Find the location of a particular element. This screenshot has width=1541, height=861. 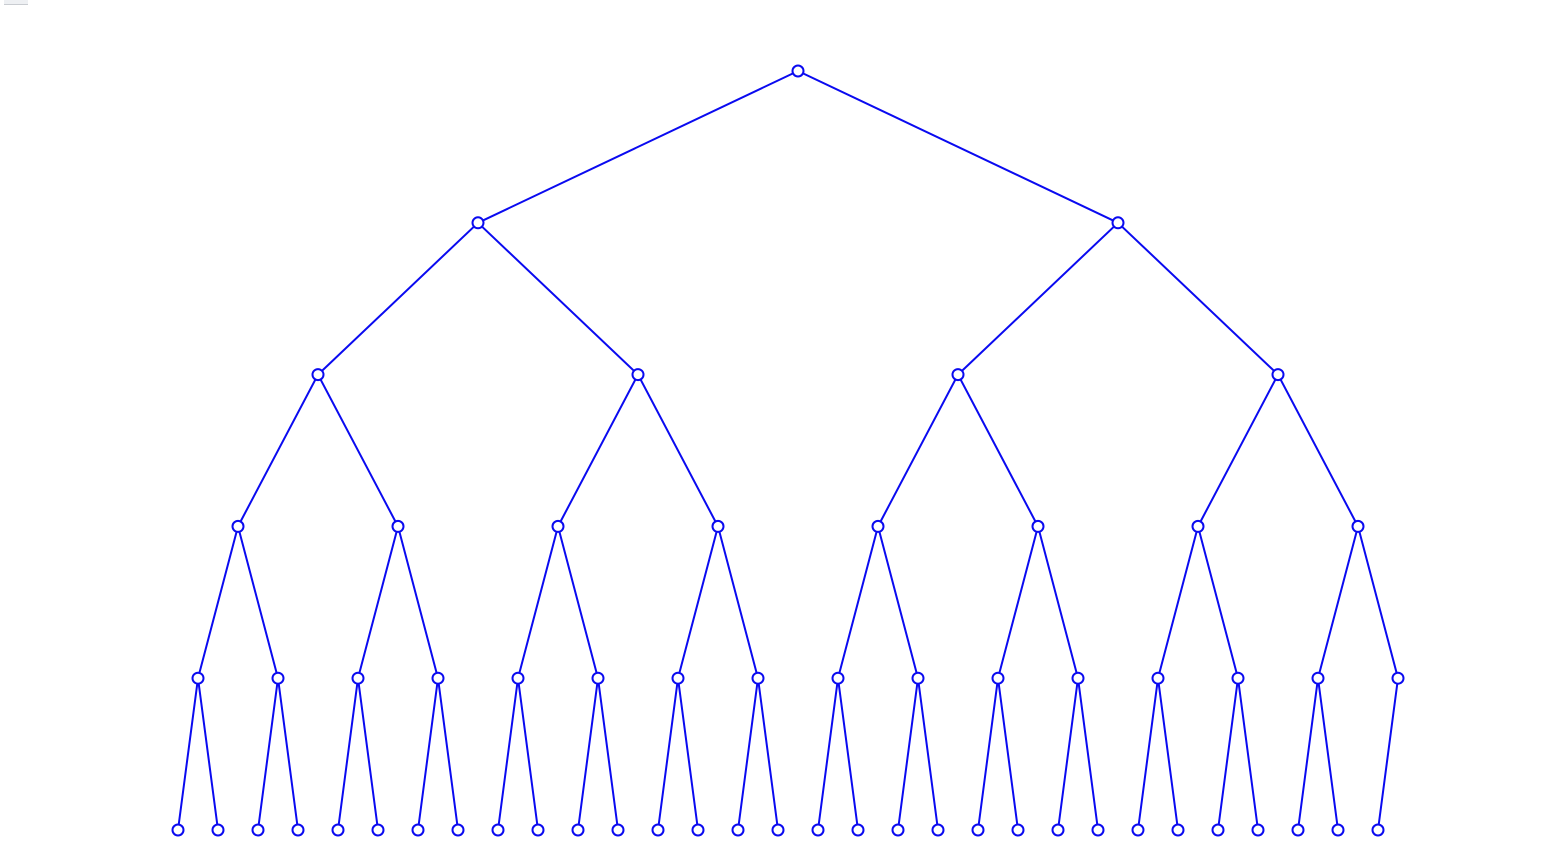

window-corner-tab is located at coordinates (16, 2).